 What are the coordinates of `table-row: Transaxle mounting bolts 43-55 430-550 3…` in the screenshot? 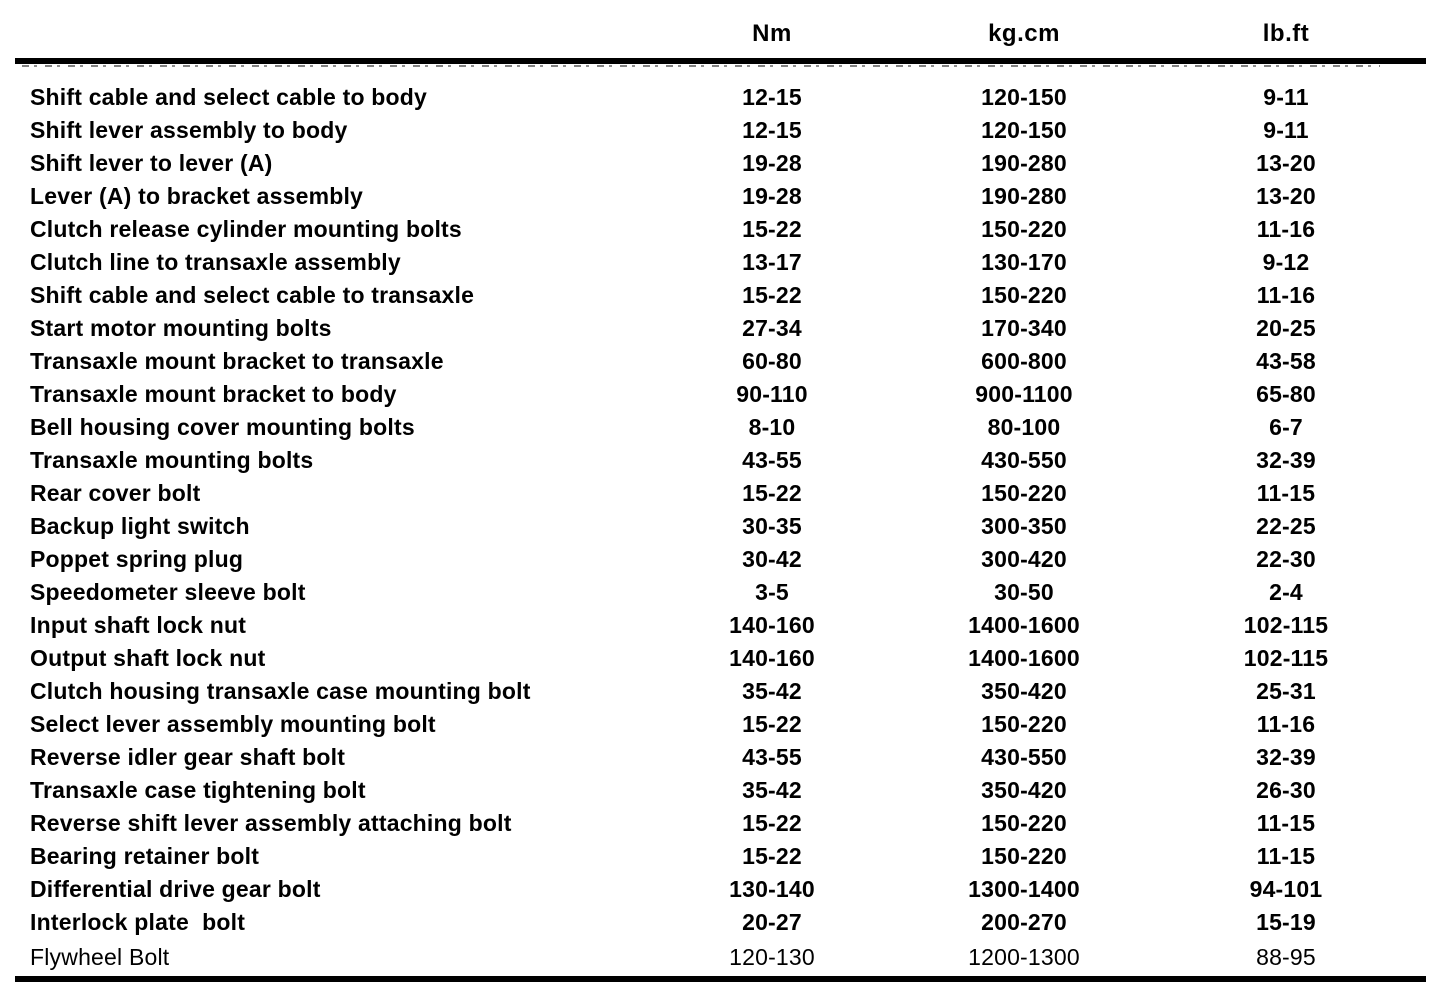 It's located at (720, 460).